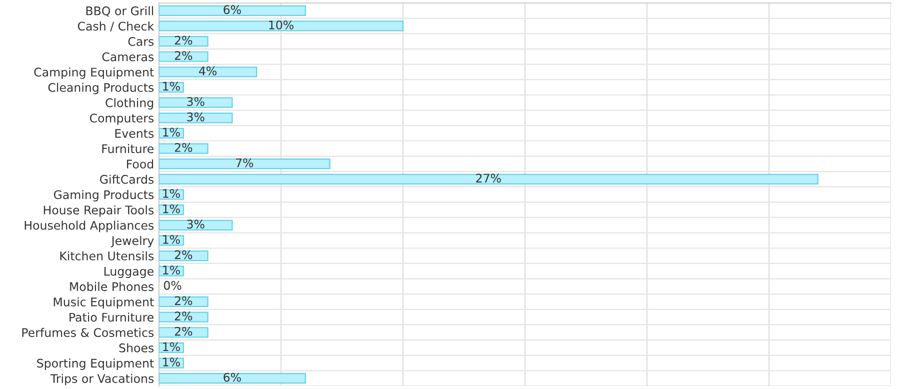  I want to click on data-label: 4%, so click(208, 71).